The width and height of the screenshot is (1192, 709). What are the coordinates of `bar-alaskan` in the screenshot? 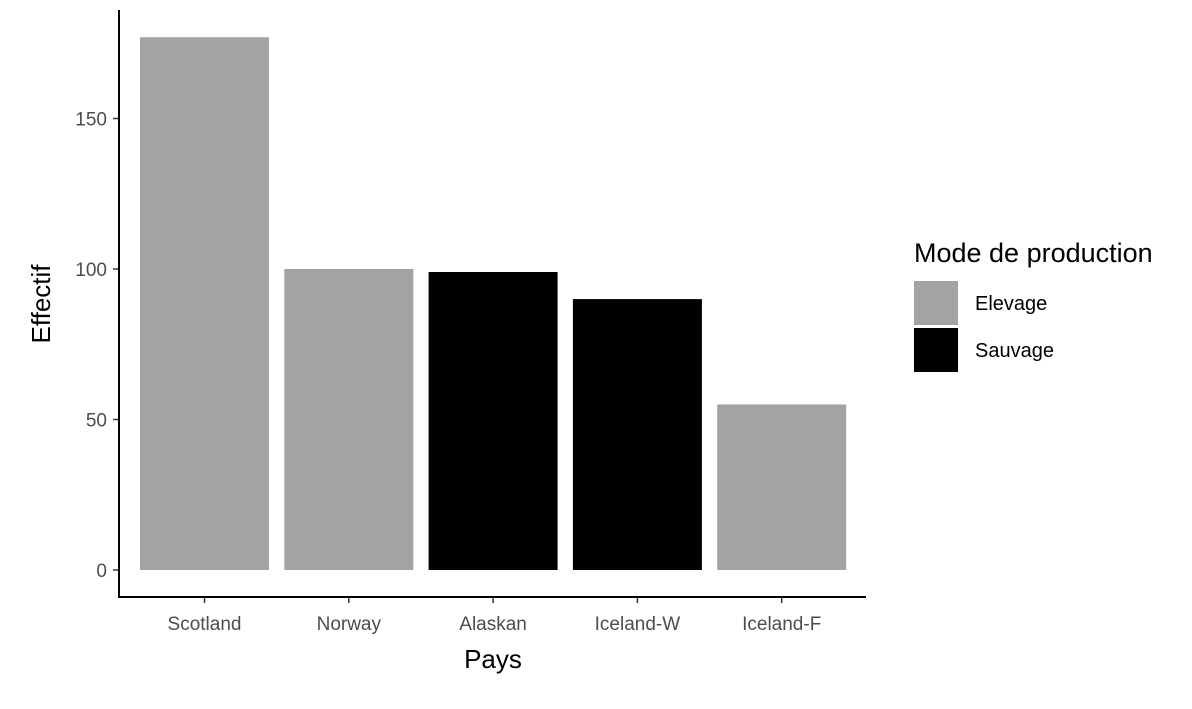 It's located at (493, 421).